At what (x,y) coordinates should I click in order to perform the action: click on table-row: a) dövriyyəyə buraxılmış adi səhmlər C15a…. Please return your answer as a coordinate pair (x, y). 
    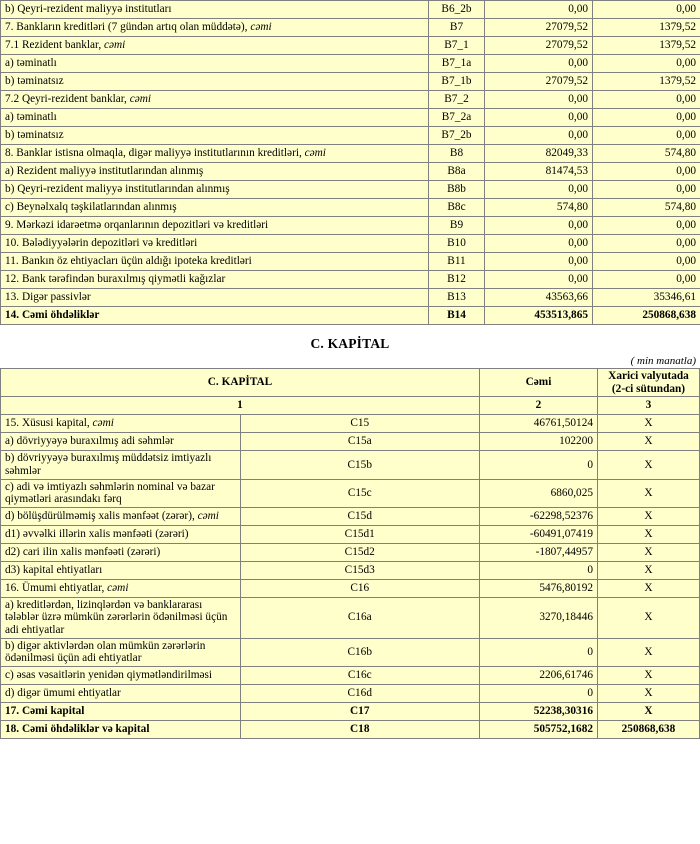
    Looking at the image, I should click on (350, 442).